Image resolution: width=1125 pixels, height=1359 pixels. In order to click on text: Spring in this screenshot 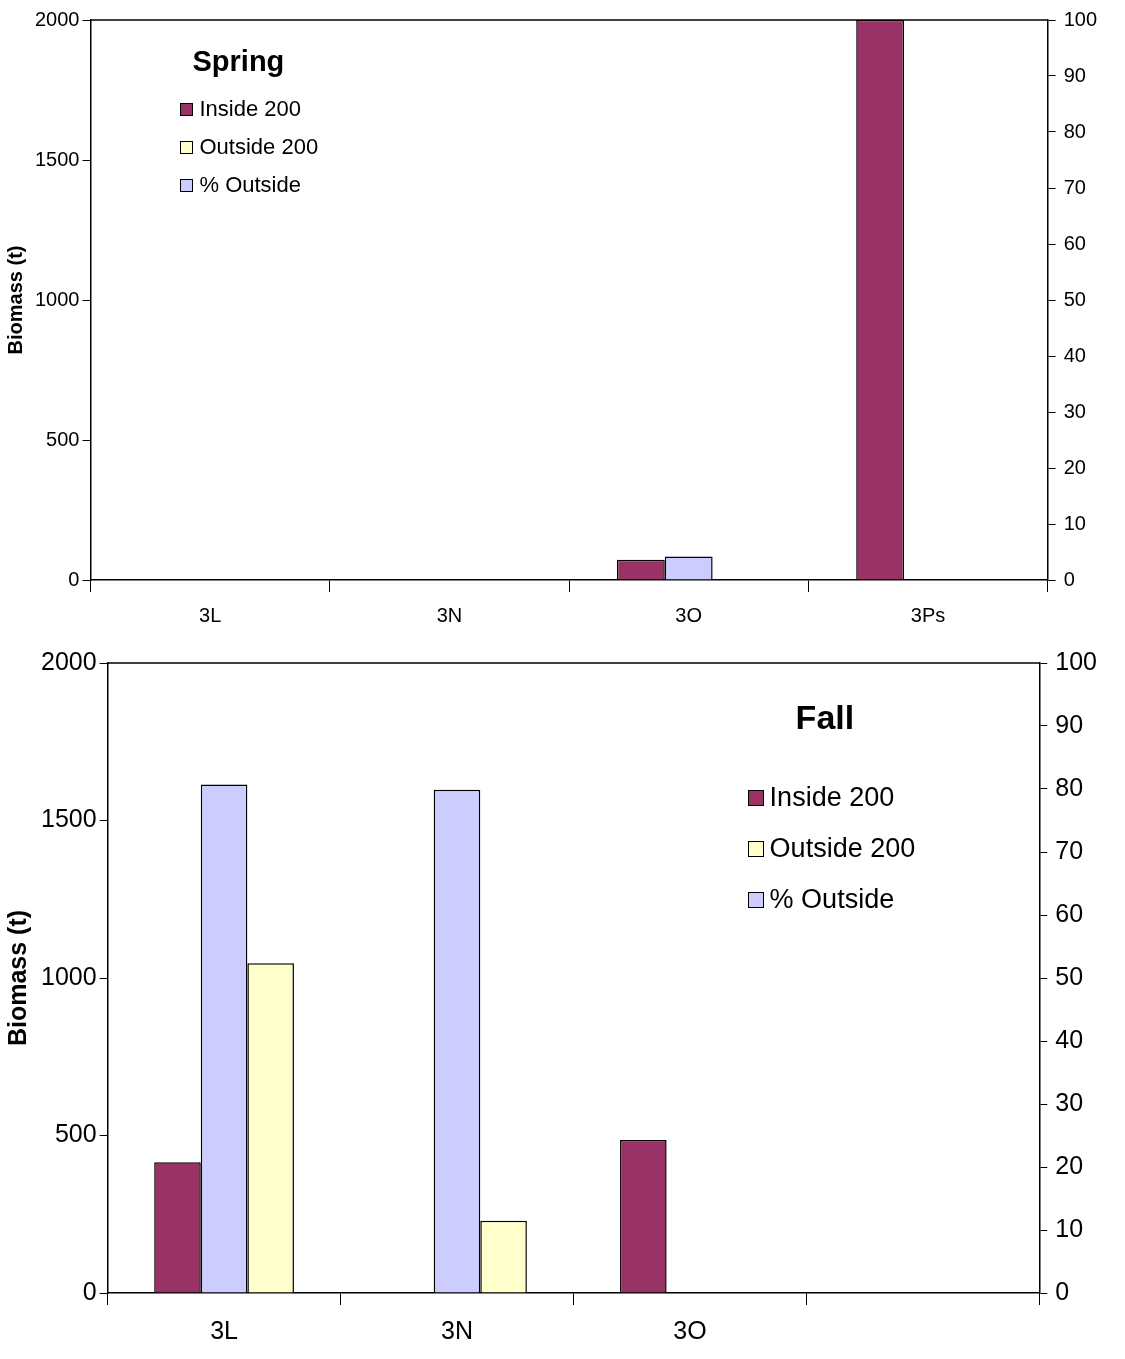, I will do `click(239, 61)`.